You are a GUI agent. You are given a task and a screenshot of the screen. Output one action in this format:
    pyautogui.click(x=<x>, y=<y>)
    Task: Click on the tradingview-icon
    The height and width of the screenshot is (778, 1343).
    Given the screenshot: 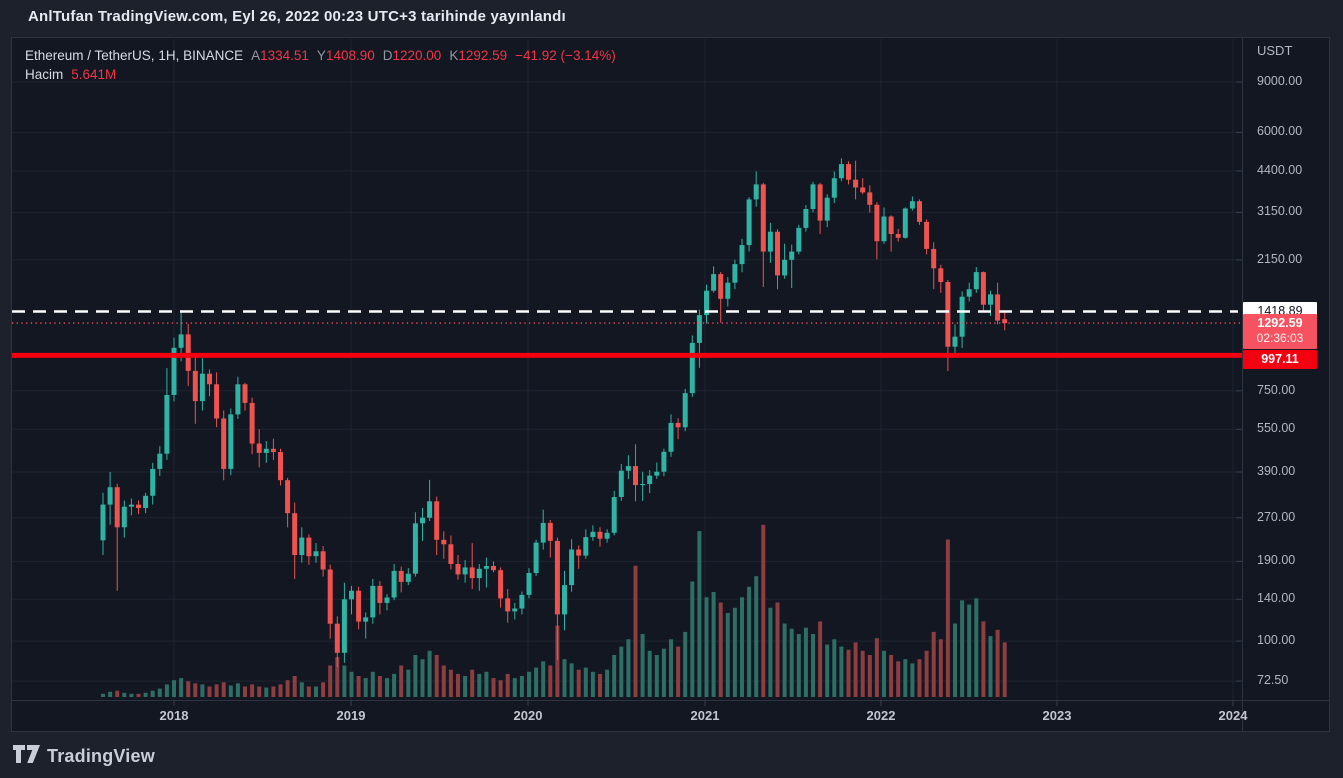 What is the action you would take?
    pyautogui.click(x=26, y=756)
    